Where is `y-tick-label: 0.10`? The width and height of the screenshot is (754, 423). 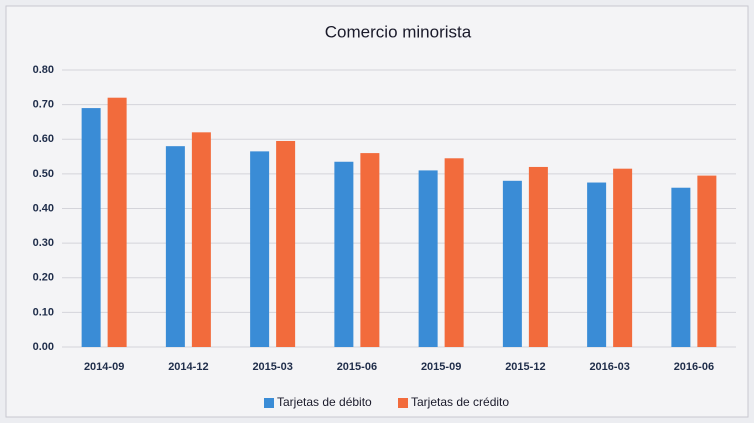 y-tick-label: 0.10 is located at coordinates (43, 312).